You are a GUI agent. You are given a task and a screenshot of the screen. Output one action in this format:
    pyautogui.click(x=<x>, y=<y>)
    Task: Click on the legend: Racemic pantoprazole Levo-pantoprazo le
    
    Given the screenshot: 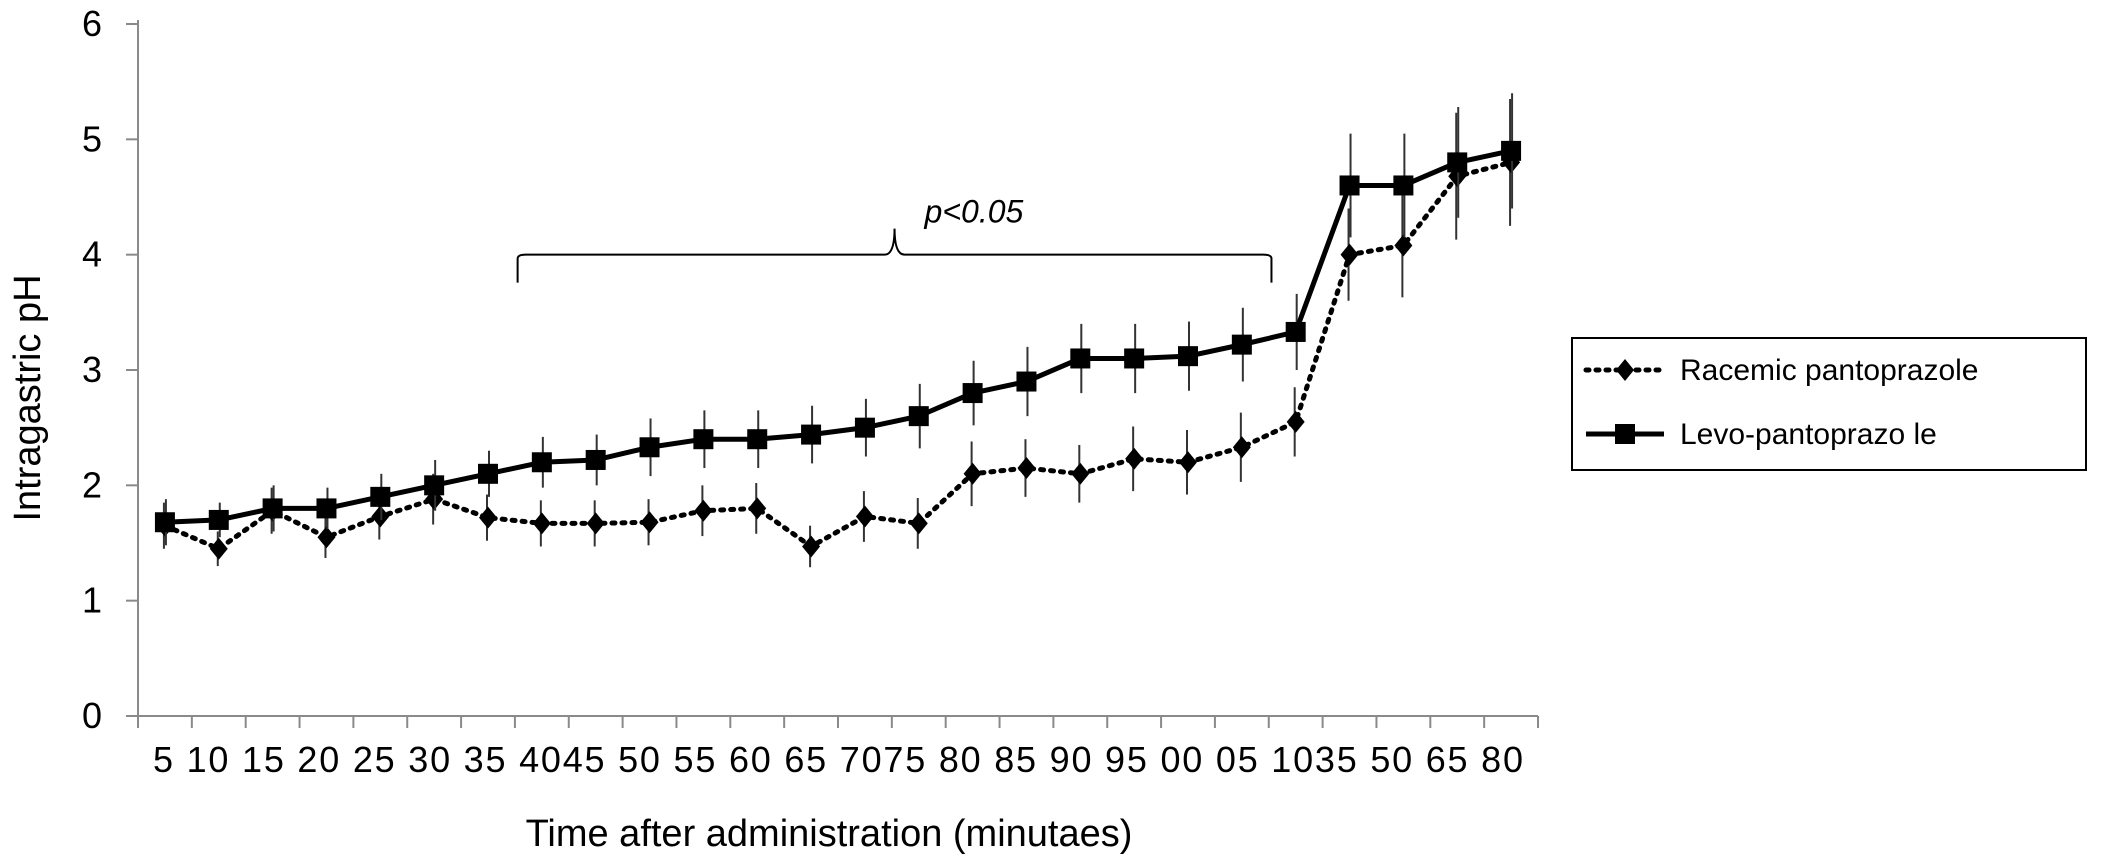 What is the action you would take?
    pyautogui.click(x=1829, y=404)
    